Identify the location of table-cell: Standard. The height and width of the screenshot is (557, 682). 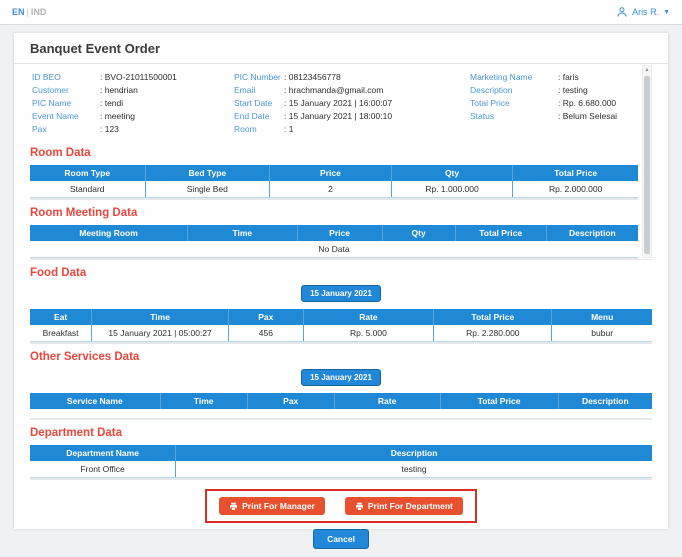
(88, 189).